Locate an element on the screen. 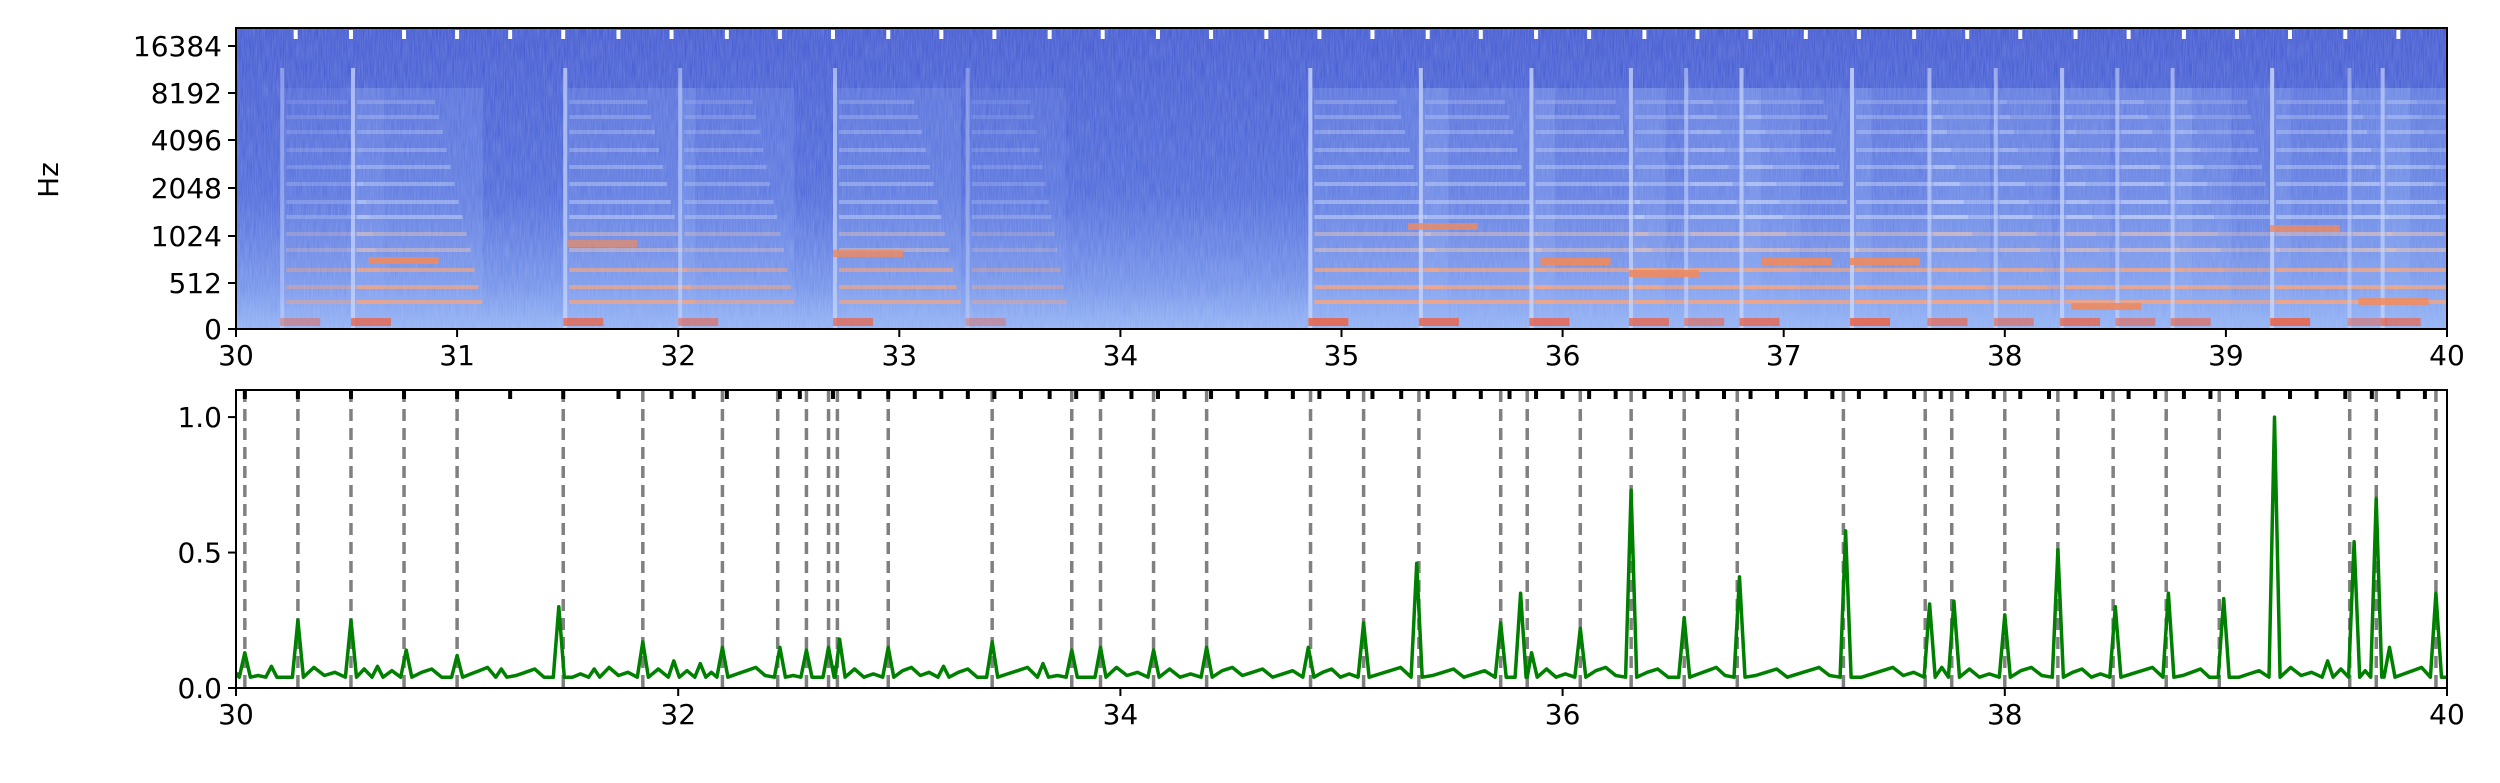  onset-y-tick-label: 1.0 is located at coordinates (199, 417).